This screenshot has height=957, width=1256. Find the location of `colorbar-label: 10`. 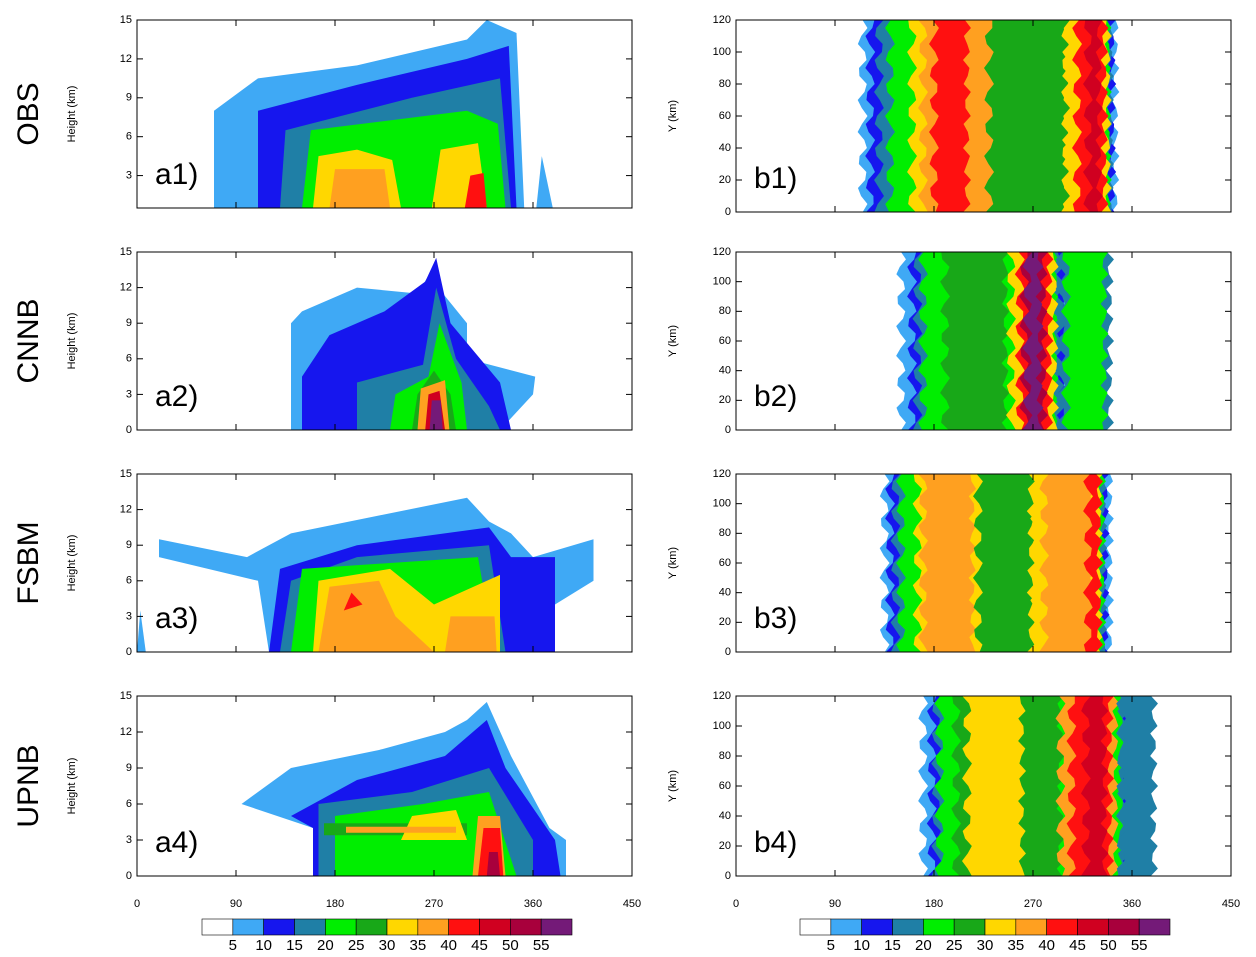

colorbar-label: 10 is located at coordinates (861, 945).